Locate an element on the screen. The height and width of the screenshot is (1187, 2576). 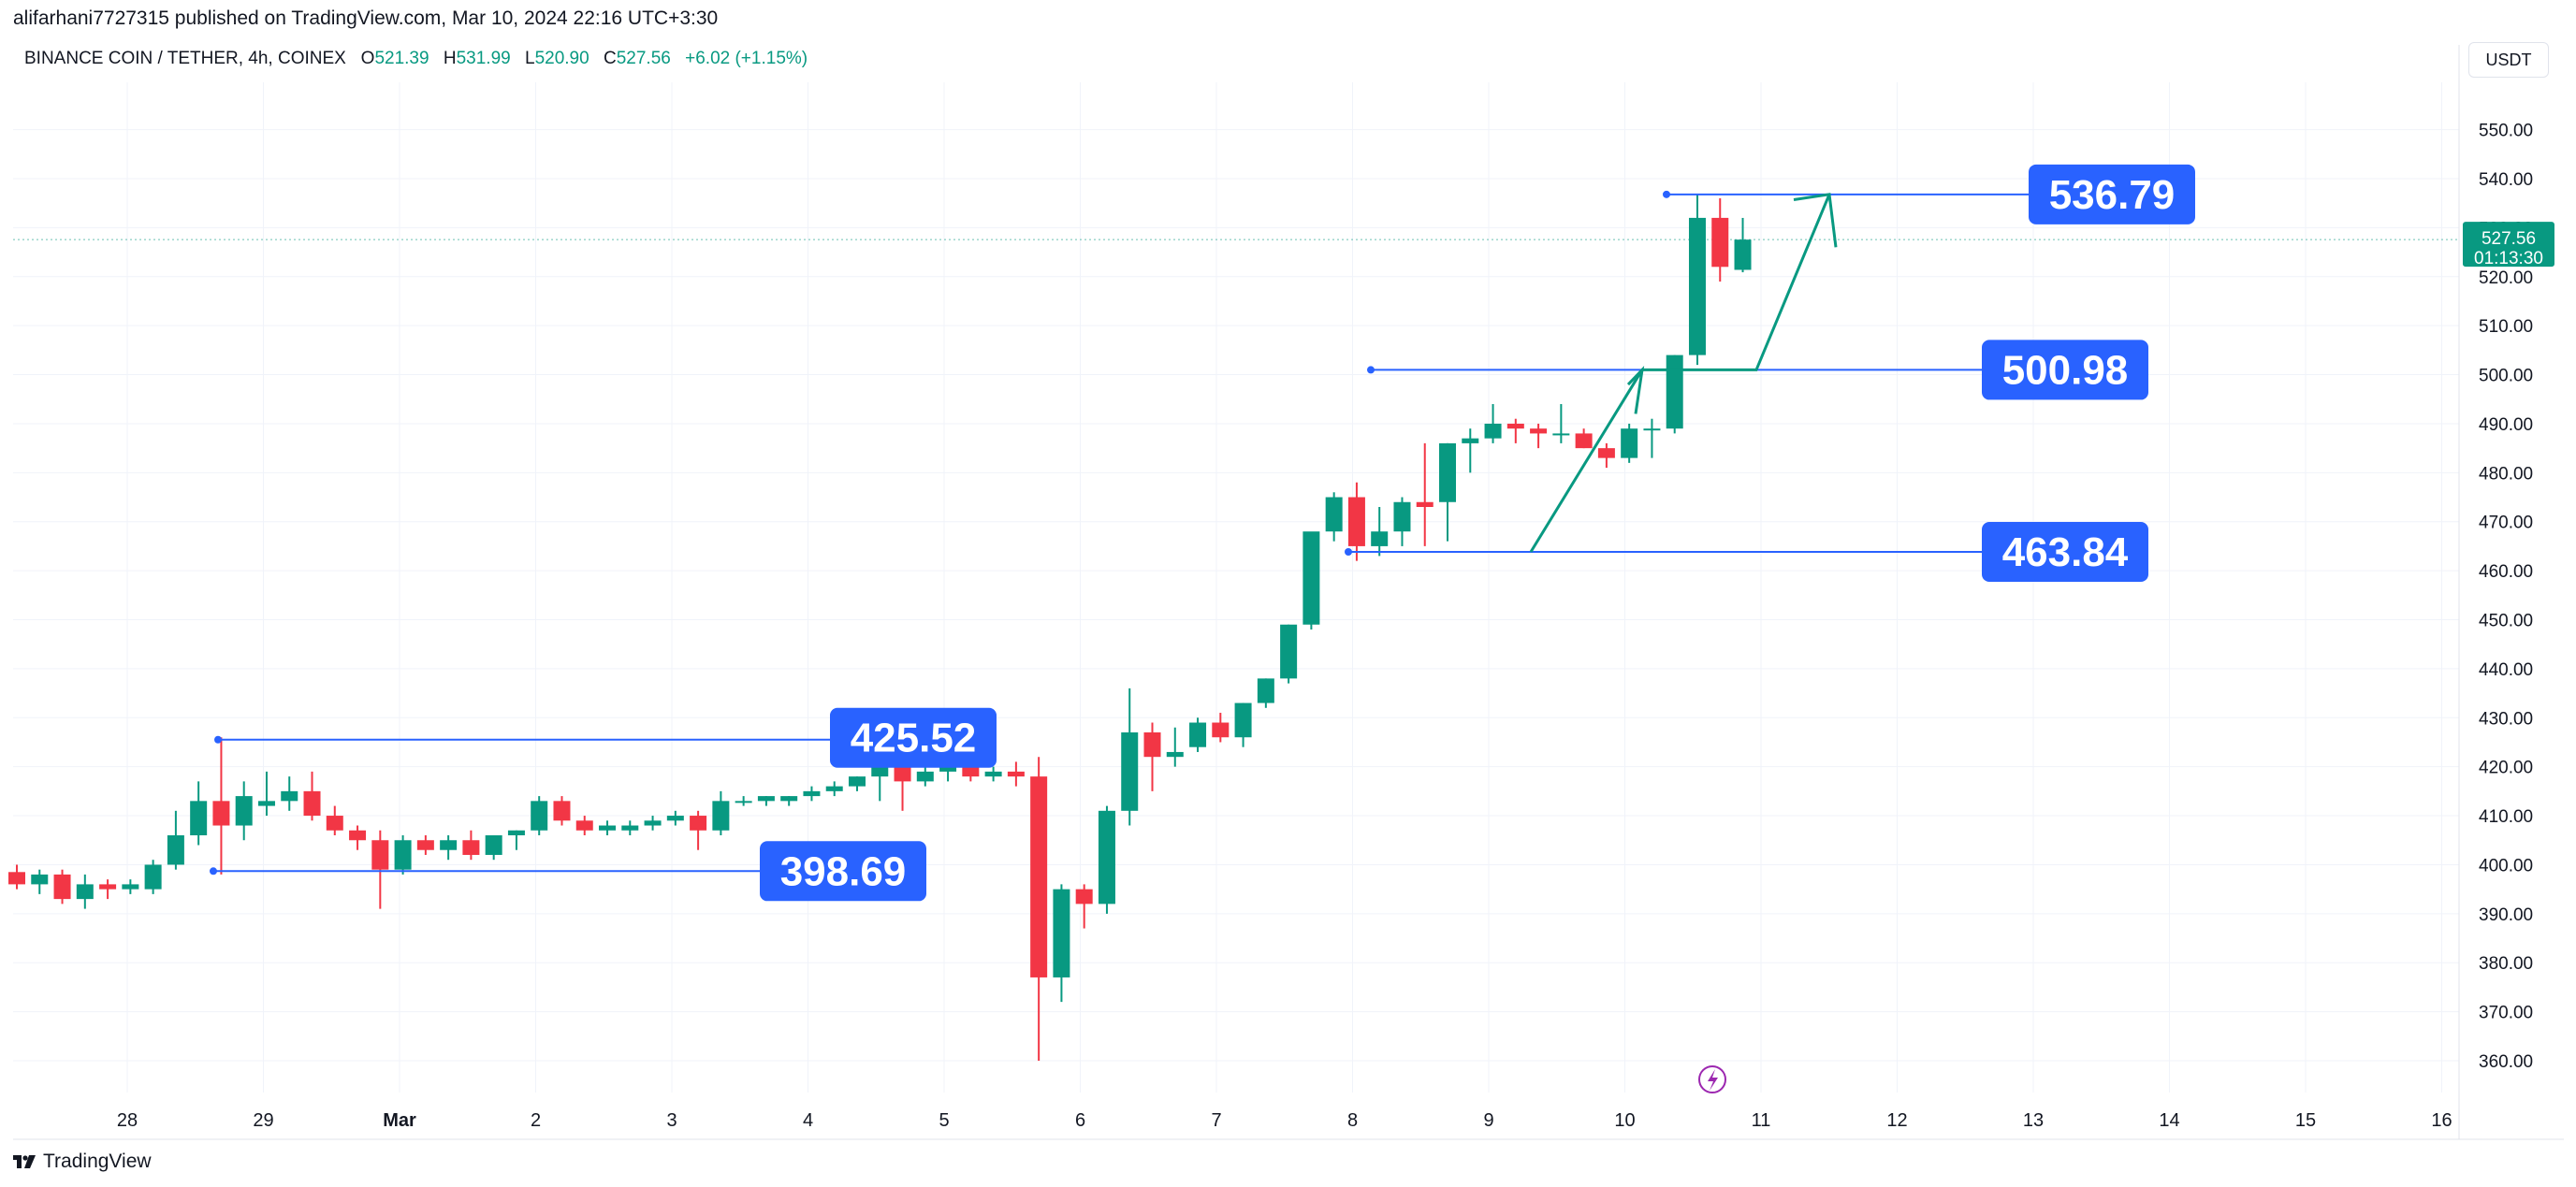
time-tick-label: 3 is located at coordinates (671, 1120).